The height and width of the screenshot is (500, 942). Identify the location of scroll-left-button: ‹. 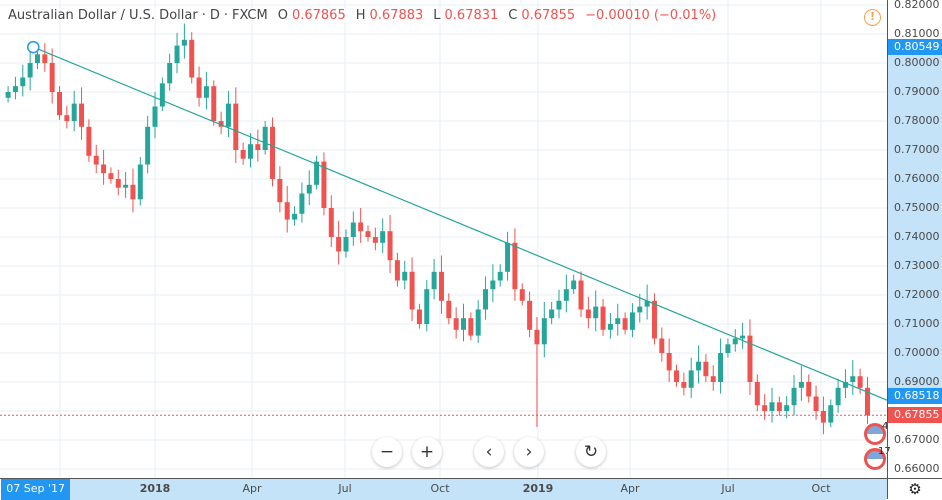
(489, 452).